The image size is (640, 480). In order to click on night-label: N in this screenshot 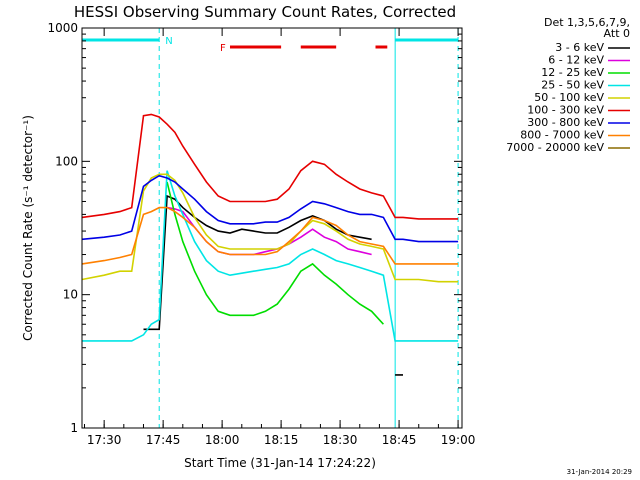, I will do `click(168, 41)`.